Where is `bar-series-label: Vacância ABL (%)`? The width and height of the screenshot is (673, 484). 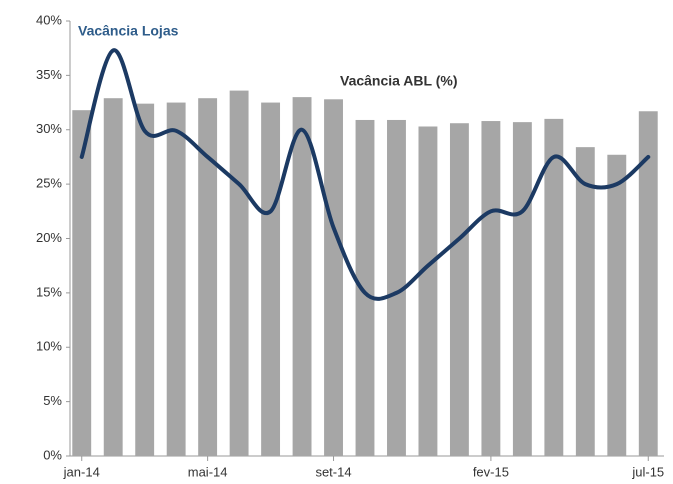
bar-series-label: Vacância ABL (%) is located at coordinates (399, 81).